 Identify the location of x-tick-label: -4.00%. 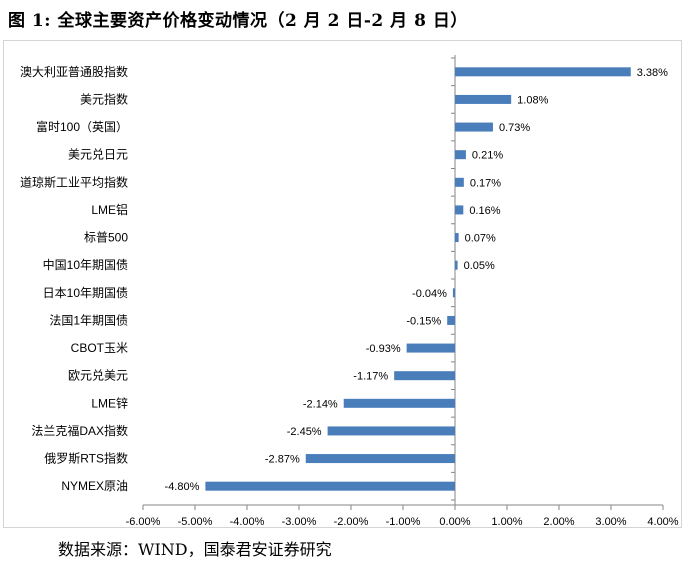
(247, 521).